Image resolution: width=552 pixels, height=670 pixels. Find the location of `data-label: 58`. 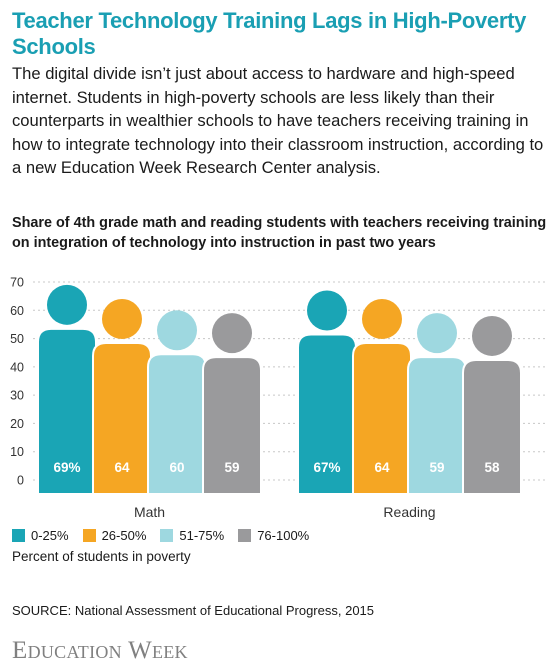

data-label: 58 is located at coordinates (492, 467).